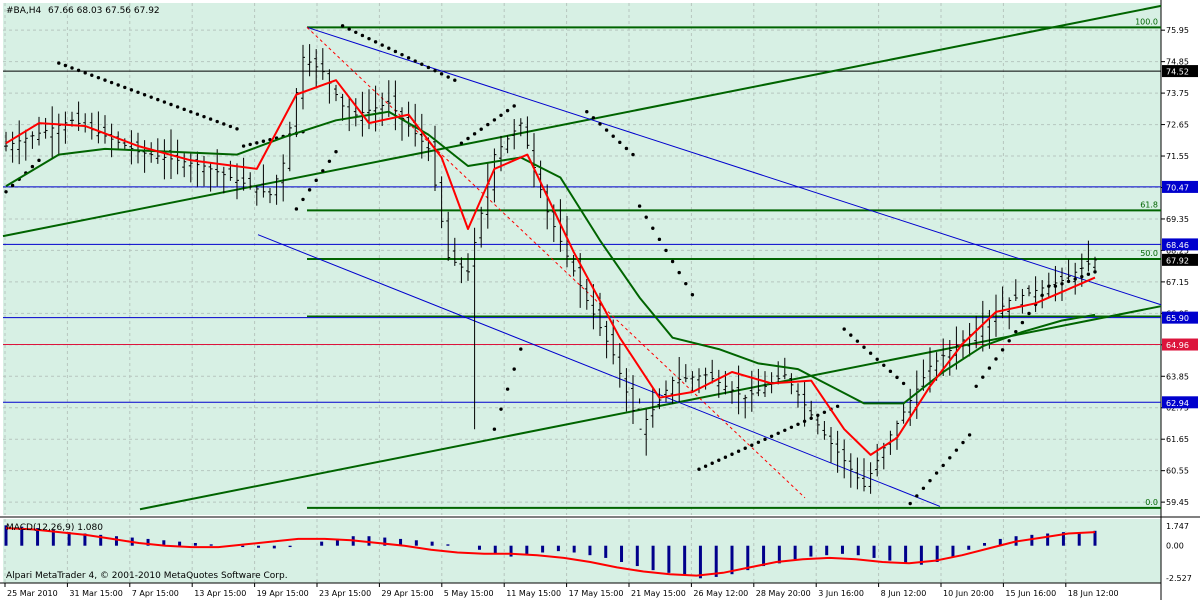 Image resolution: width=1200 pixels, height=600 pixels. Describe the element at coordinates (582, 551) in the screenshot. I see `macd-plot-area` at that location.